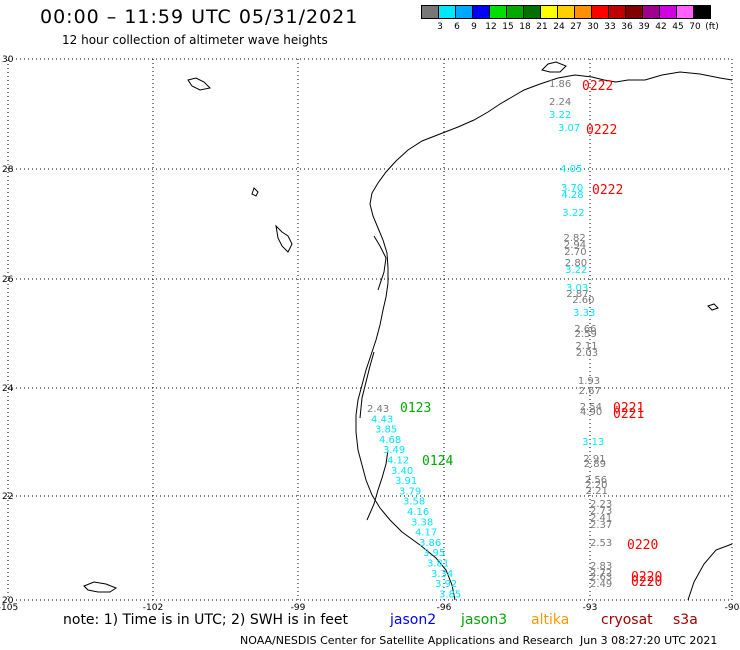 Image resolution: width=740 pixels, height=650 pixels. Describe the element at coordinates (685, 620) in the screenshot. I see `legend-s3a: s3a` at that location.